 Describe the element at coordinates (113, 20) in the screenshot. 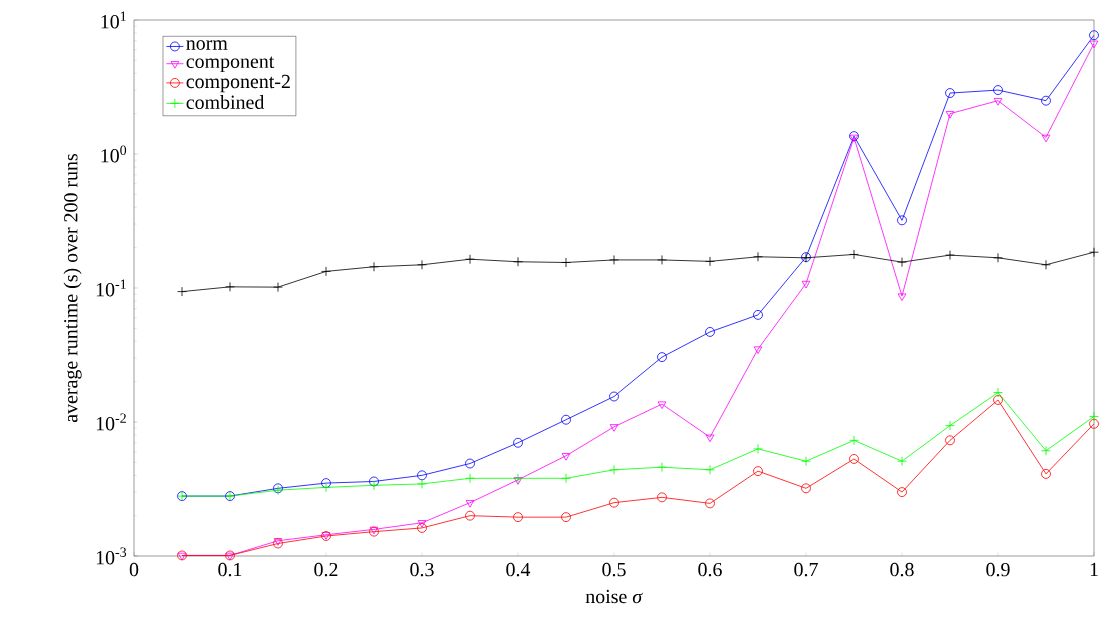

I see `y-tick-label: 10$^{1}$` at that location.